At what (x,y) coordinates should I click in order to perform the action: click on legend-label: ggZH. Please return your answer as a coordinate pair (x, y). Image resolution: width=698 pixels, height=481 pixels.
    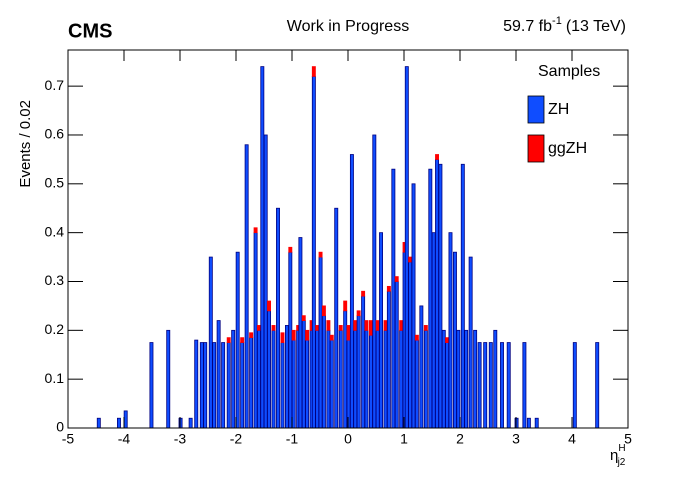
    Looking at the image, I should click on (567, 148).